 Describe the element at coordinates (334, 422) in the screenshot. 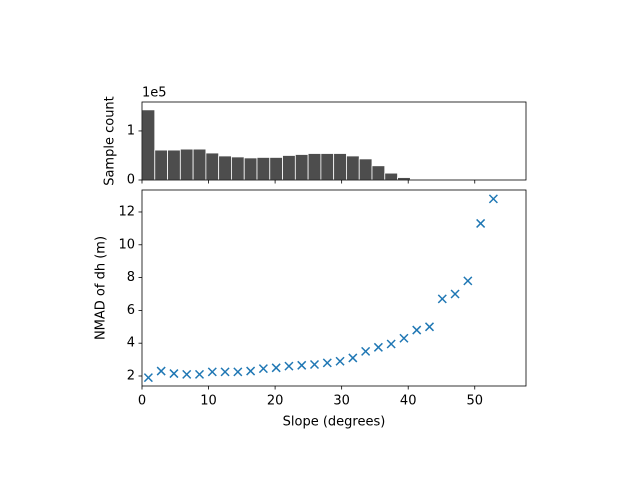

I see `x-axis-label: Slope (degrees)` at that location.